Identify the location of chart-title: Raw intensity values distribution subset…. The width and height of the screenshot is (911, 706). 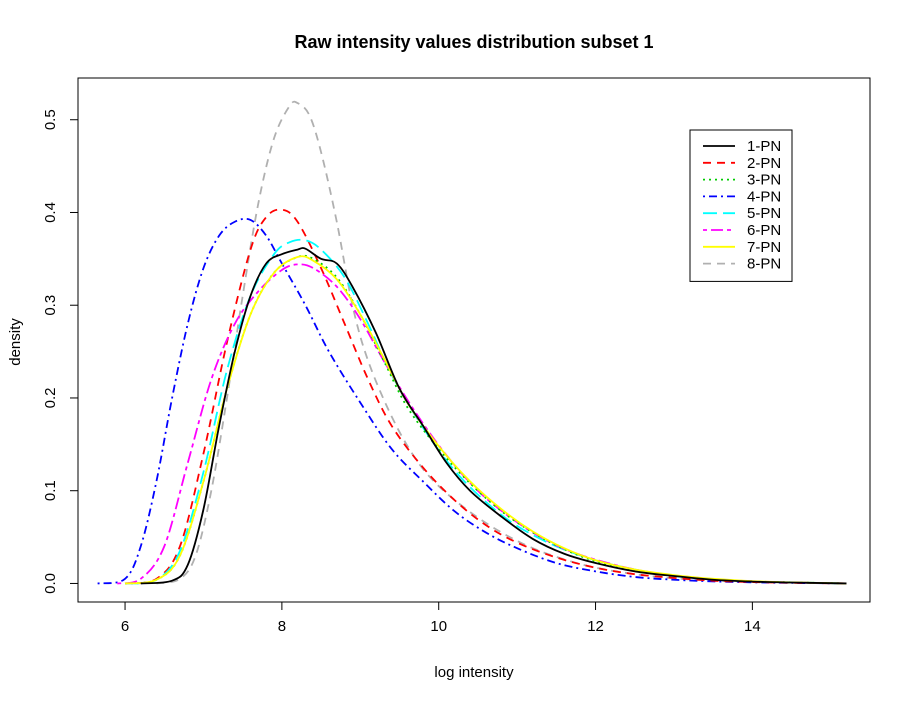
(473, 42).